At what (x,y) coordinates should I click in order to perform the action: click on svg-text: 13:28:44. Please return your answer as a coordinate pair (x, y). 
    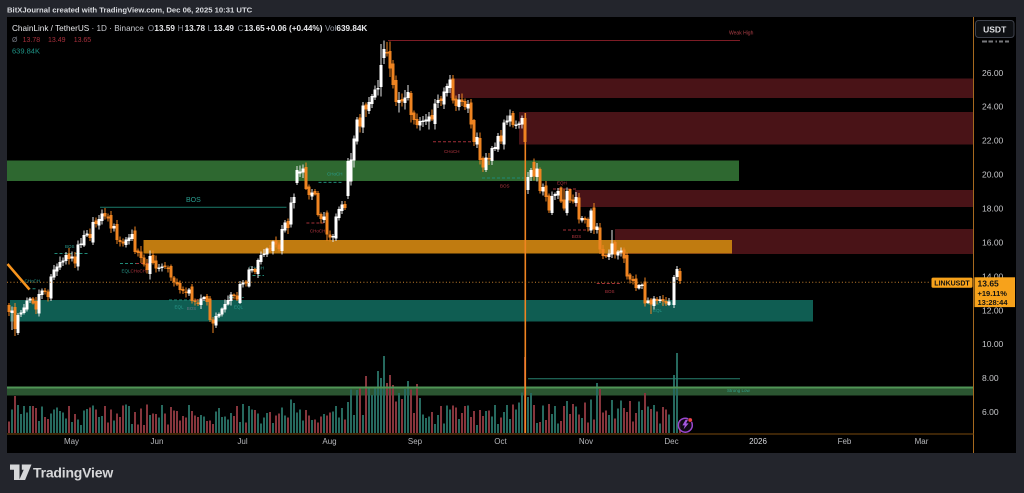
    Looking at the image, I should click on (993, 302).